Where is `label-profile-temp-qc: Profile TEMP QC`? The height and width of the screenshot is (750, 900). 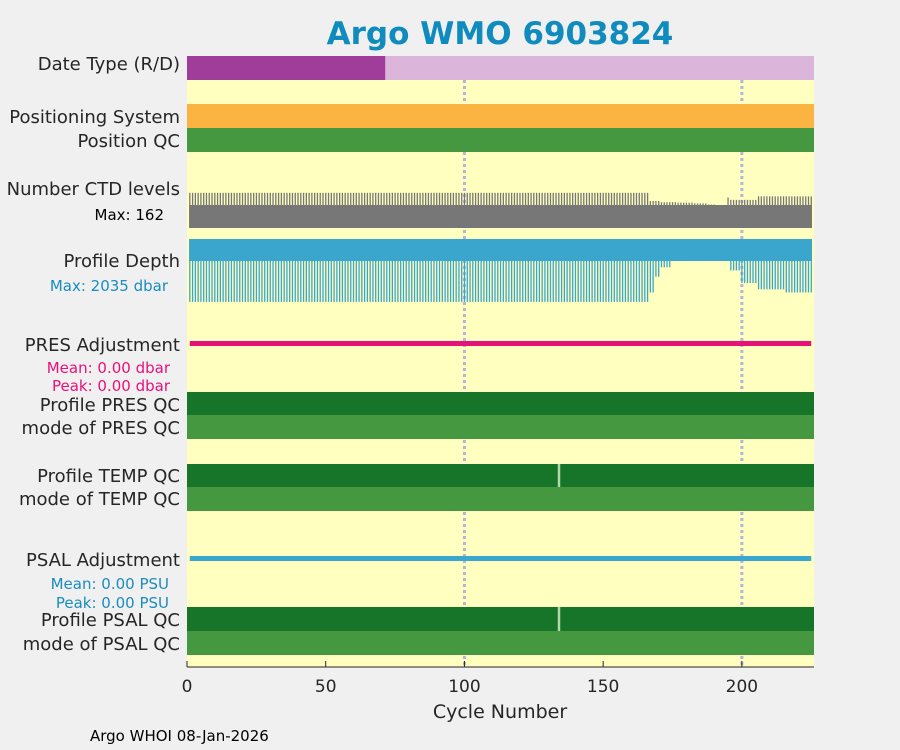
label-profile-temp-qc: Profile TEMP QC is located at coordinates (108, 476).